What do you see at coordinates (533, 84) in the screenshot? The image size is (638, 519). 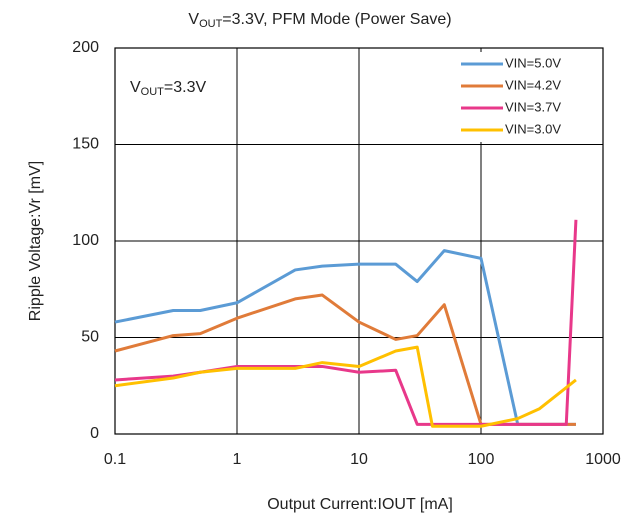 I see `legend-label: VIN=4.2V` at bounding box center [533, 84].